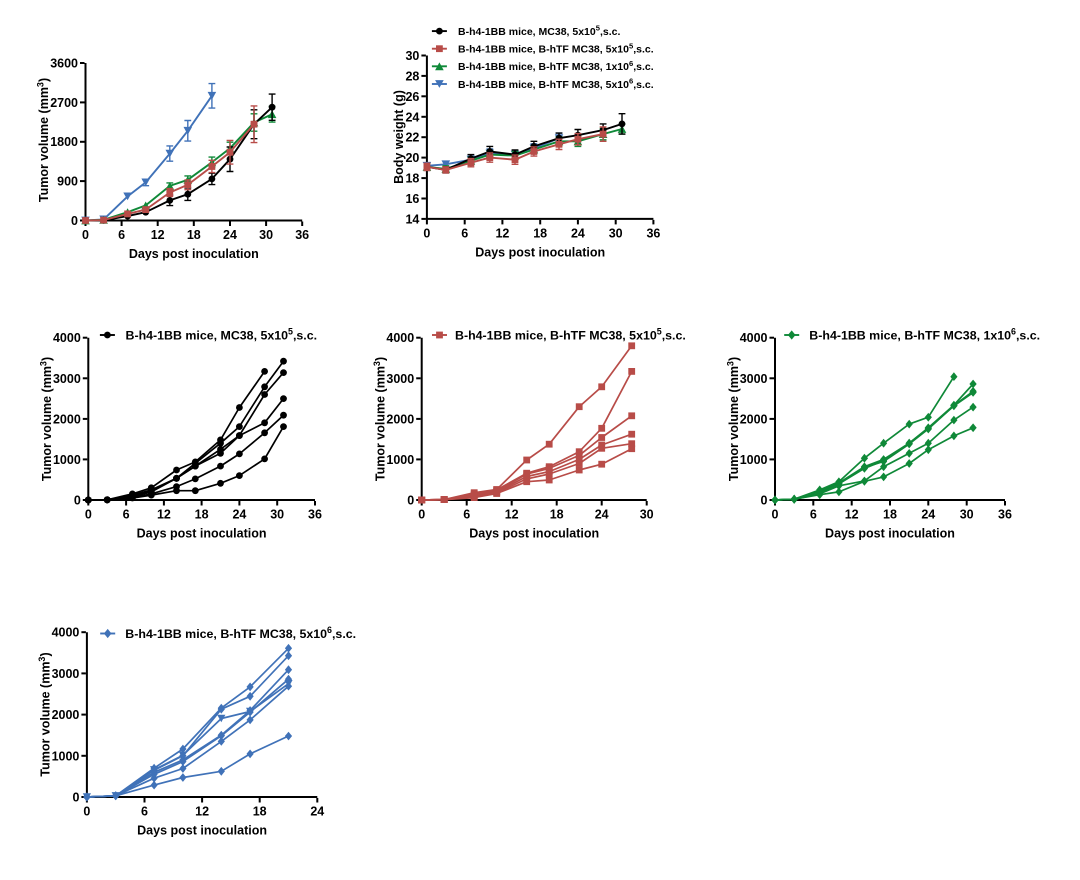  I want to click on svg-text: 16, so click(412, 199).